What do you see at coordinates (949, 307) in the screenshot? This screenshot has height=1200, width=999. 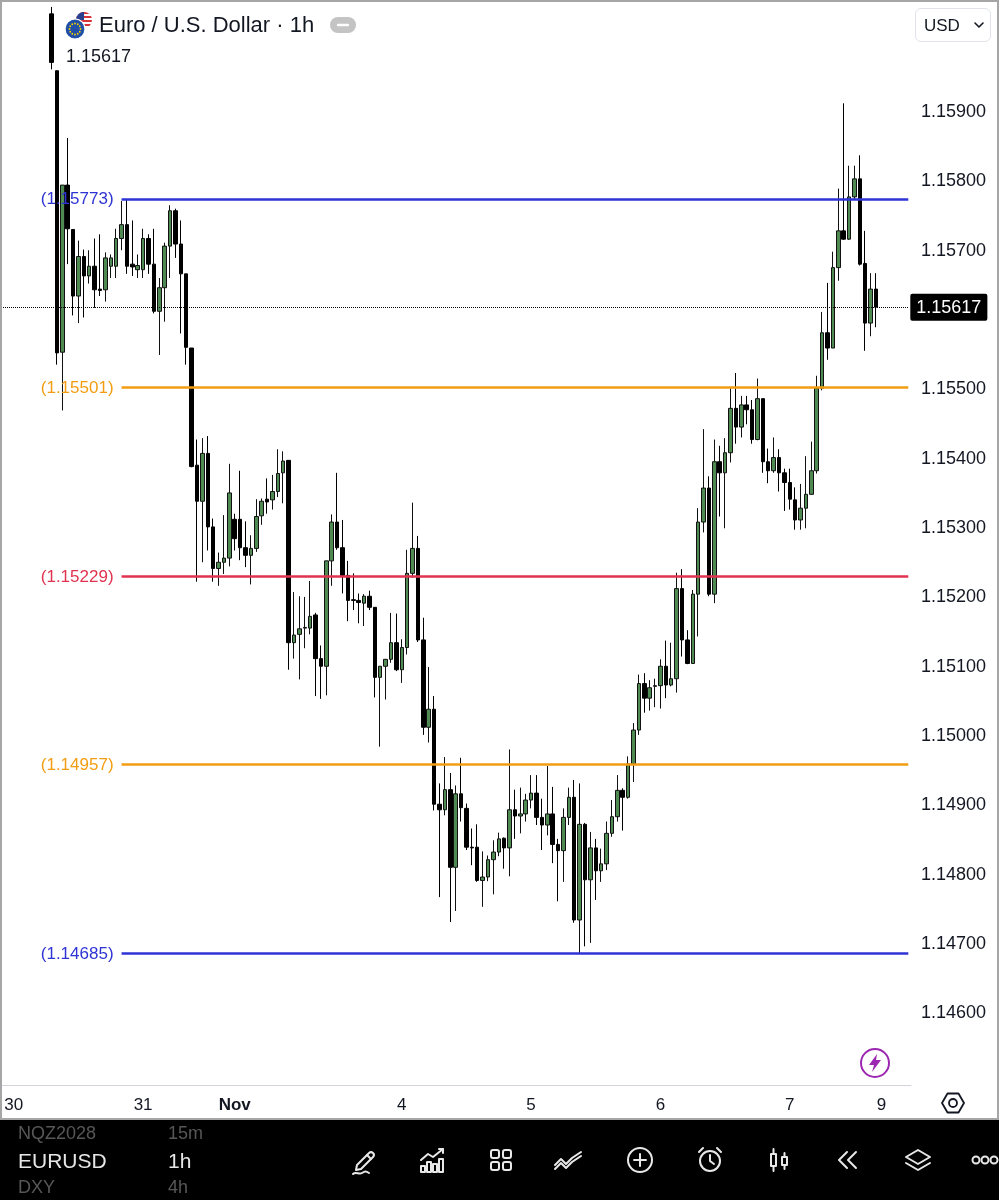 I see `ref-line-label: 1.15617` at bounding box center [949, 307].